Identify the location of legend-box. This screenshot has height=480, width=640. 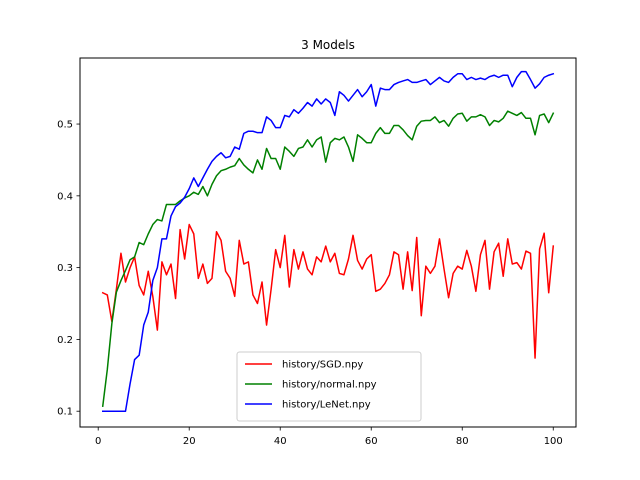
(329, 386).